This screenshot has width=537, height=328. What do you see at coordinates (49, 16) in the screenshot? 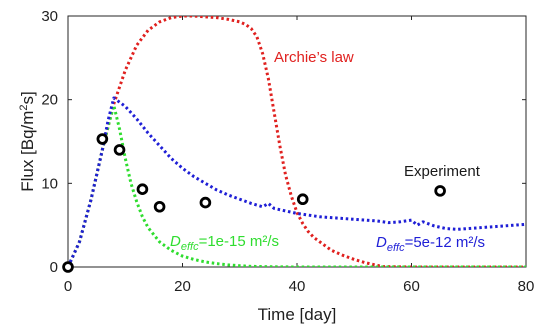
I see `y-tick-label: 30` at bounding box center [49, 16].